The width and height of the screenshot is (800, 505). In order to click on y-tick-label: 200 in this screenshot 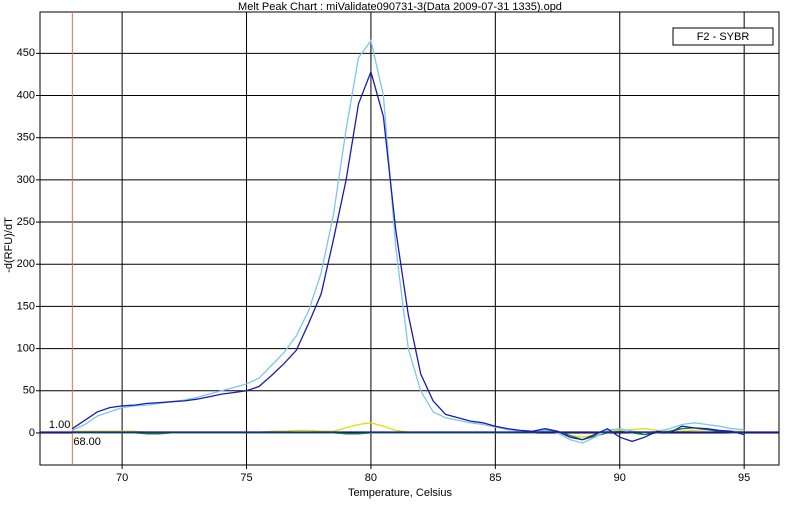, I will do `click(26, 264)`.